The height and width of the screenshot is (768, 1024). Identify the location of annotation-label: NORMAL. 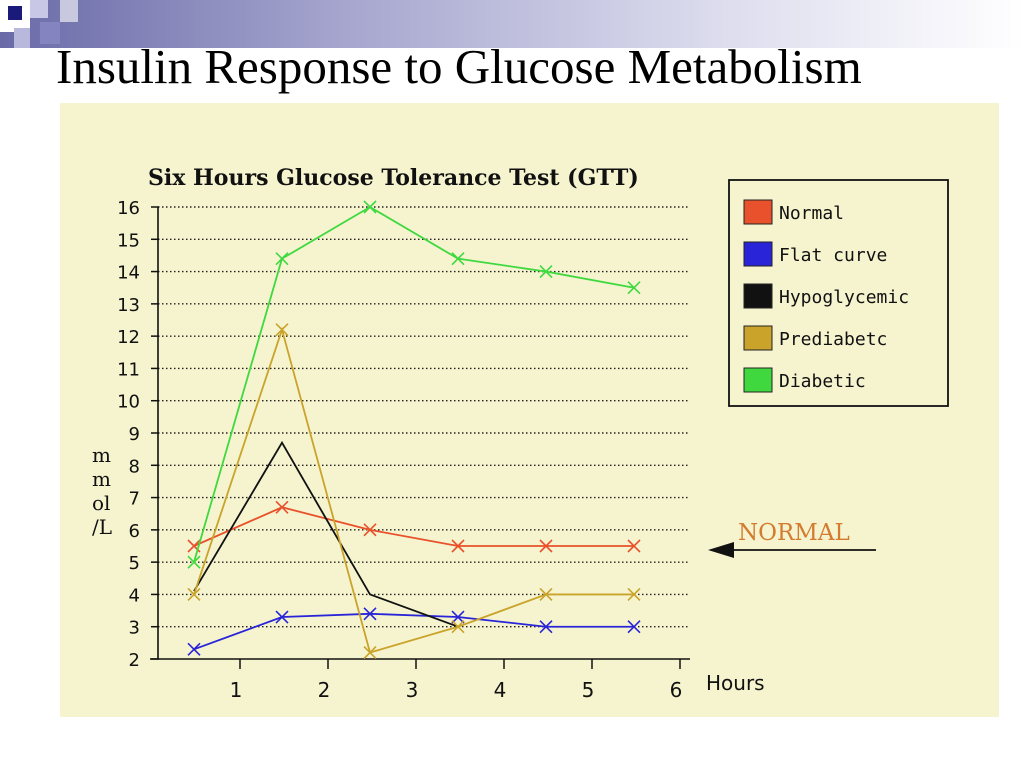
(794, 533).